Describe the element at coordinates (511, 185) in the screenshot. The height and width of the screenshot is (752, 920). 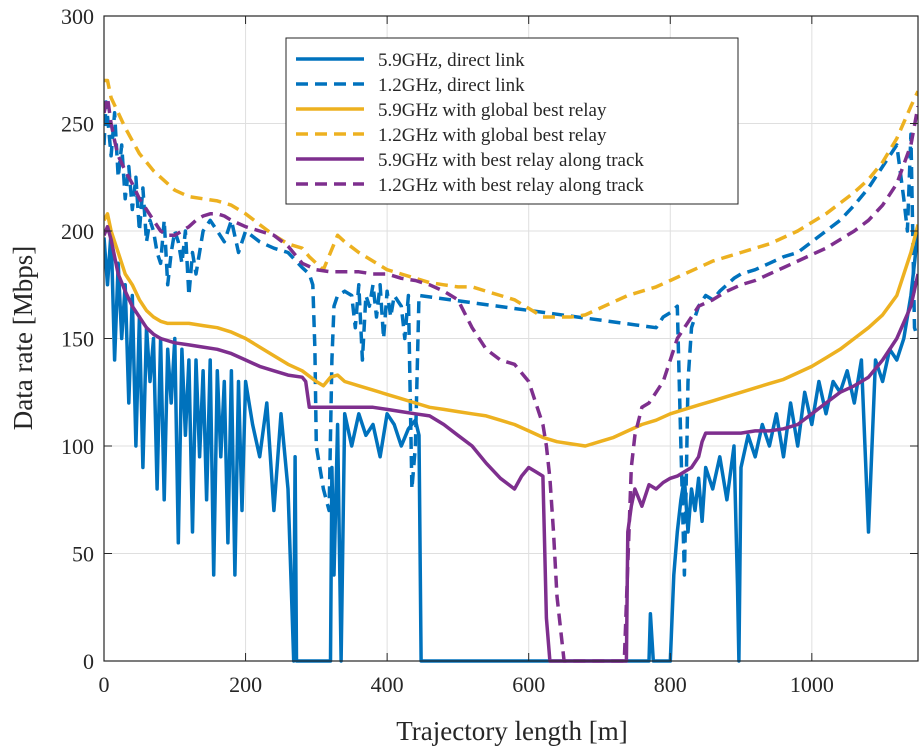
I see `legend-label-6: 1.2GHz with best relay along track` at that location.